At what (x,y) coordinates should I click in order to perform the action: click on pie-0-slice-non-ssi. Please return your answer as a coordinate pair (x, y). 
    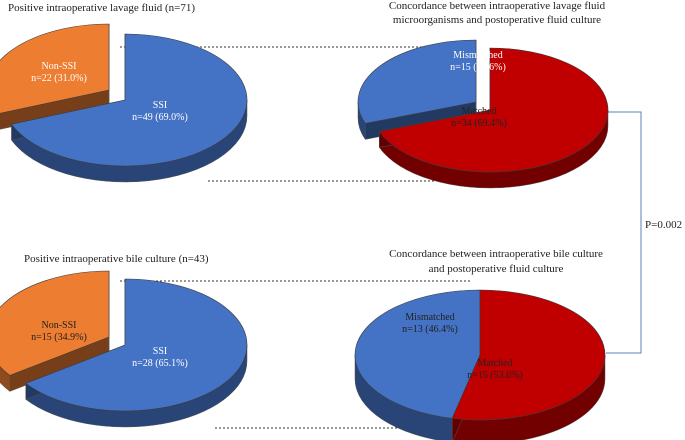
    Looking at the image, I should click on (55, 76).